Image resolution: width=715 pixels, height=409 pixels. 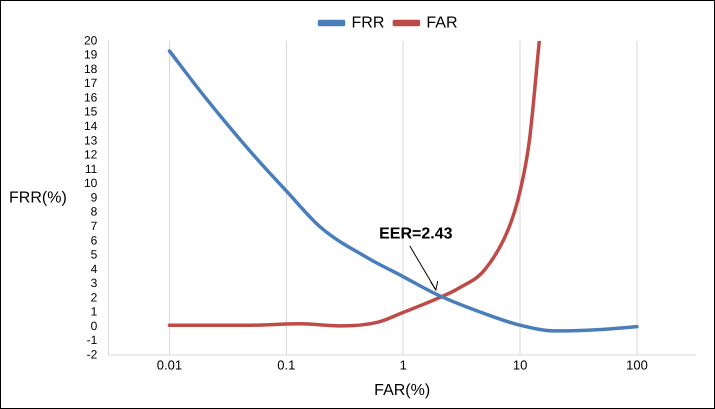 What do you see at coordinates (94, 297) in the screenshot?
I see `y-tick-label: 2` at bounding box center [94, 297].